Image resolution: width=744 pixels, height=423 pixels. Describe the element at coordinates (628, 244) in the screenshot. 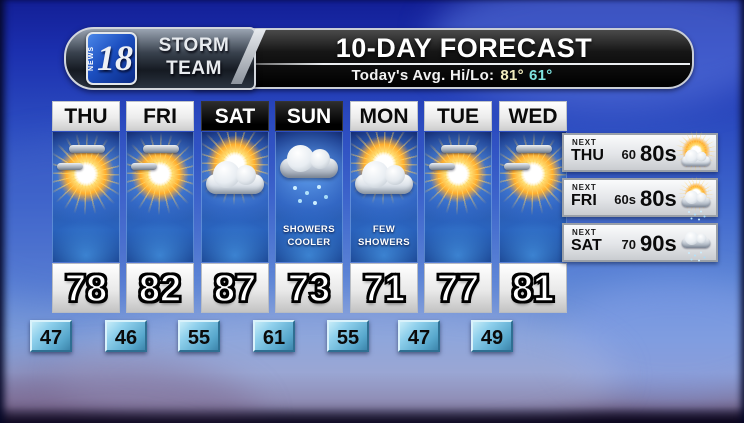

I see `extended-low-temp: 70` at that location.